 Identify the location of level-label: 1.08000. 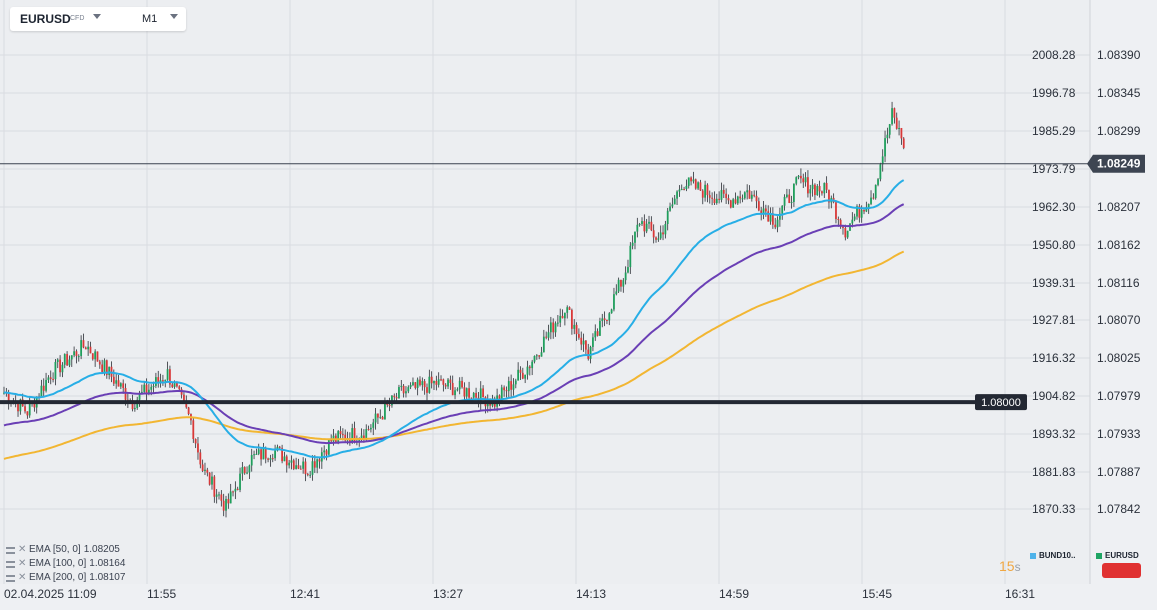
(1001, 403).